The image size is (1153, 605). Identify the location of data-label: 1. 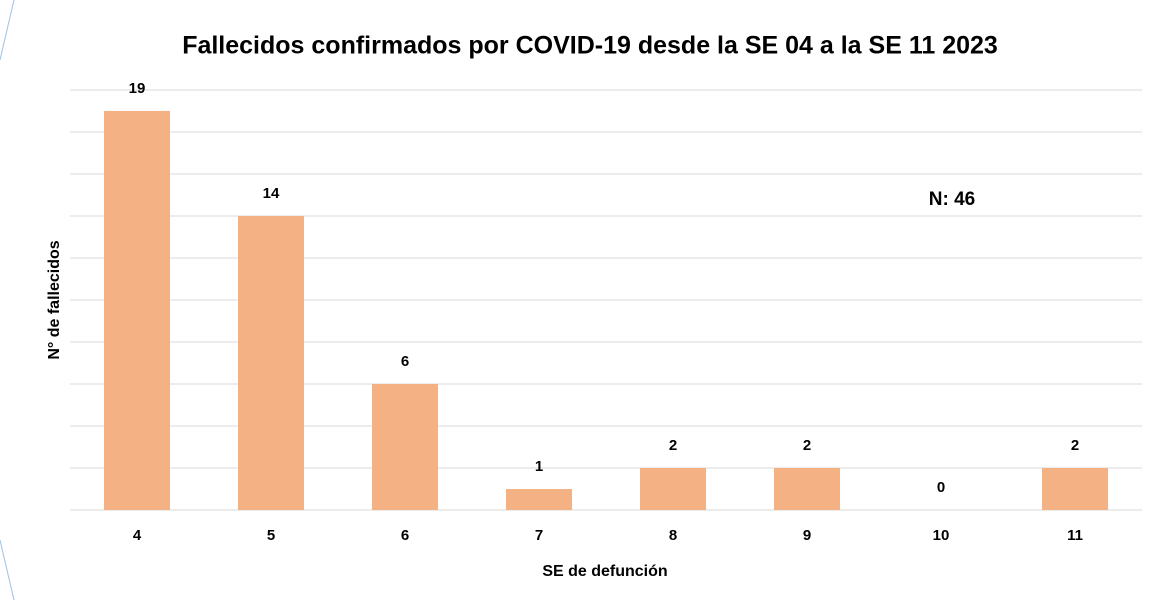
(539, 466).